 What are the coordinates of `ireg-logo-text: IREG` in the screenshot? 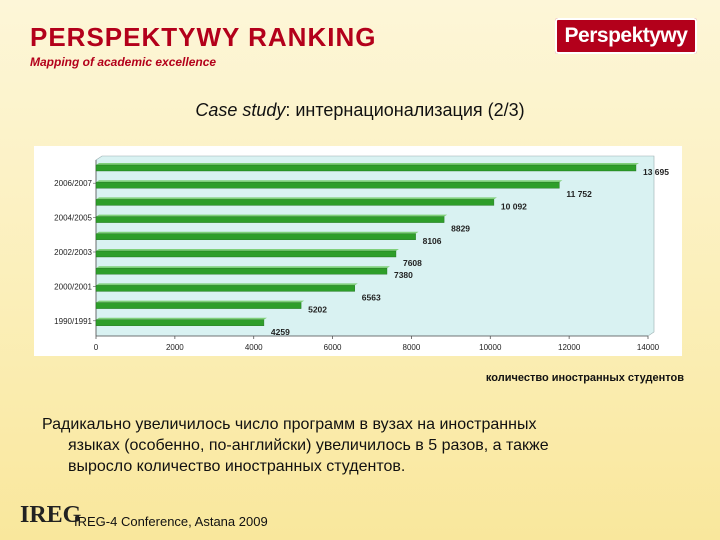 It's located at (51, 515).